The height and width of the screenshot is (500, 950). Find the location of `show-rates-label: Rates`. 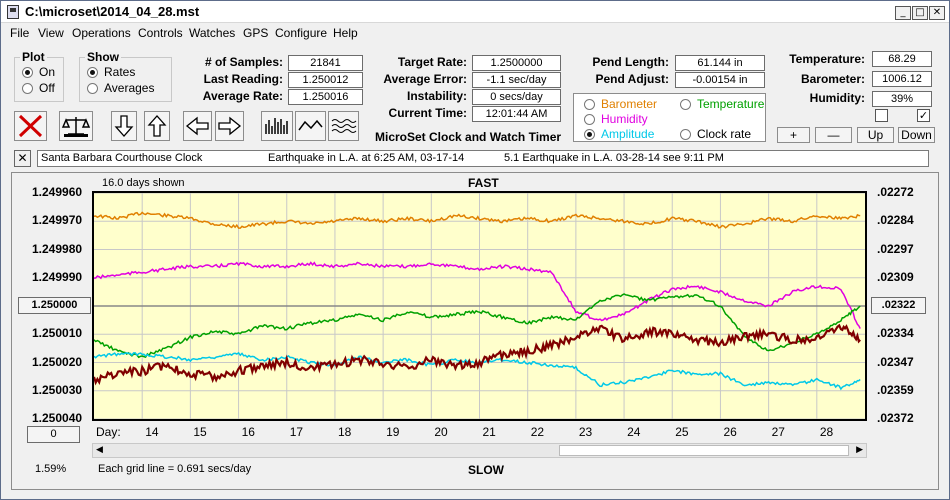

show-rates-label: Rates is located at coordinates (120, 72).